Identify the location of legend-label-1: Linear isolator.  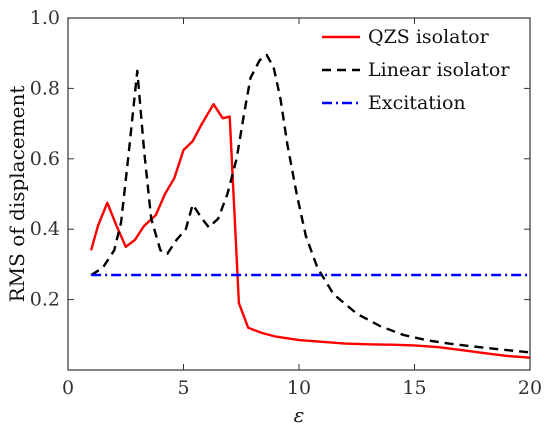
(439, 70).